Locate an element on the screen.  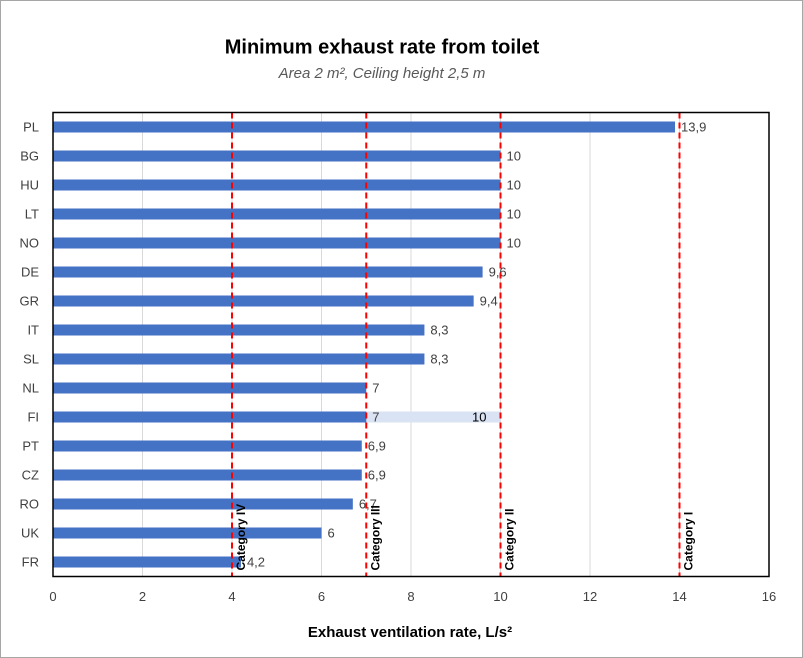
x-tick-label: 8 is located at coordinates (410, 596).